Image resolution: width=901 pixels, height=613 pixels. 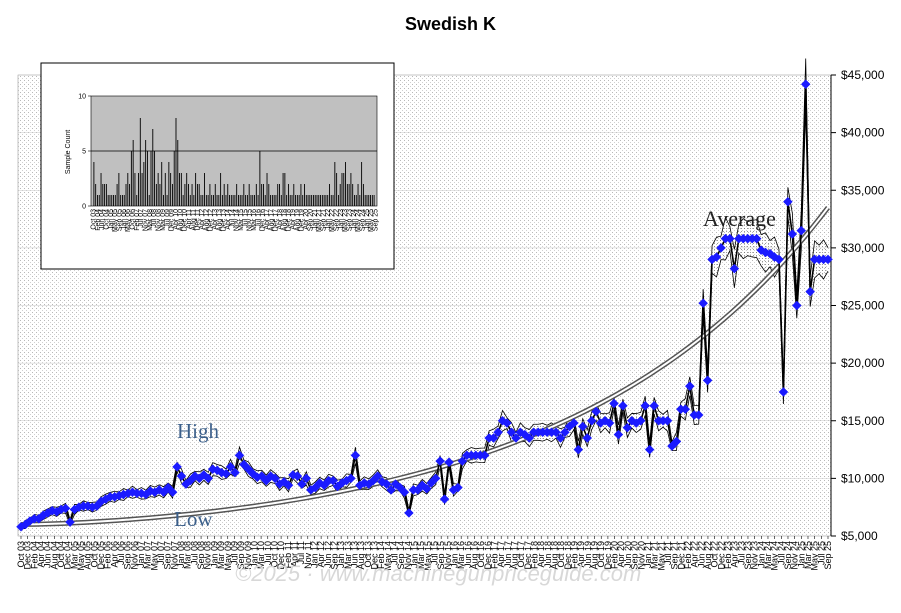 I want to click on x-tick-label: Jan 08, so click(x=181, y=554).